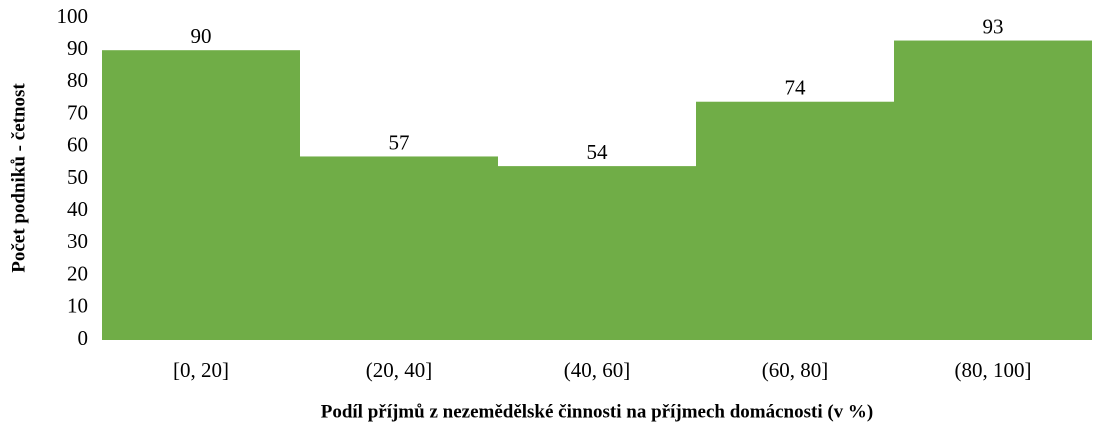 The image size is (1101, 431). Describe the element at coordinates (598, 152) in the screenshot. I see `data-label: 54` at that location.